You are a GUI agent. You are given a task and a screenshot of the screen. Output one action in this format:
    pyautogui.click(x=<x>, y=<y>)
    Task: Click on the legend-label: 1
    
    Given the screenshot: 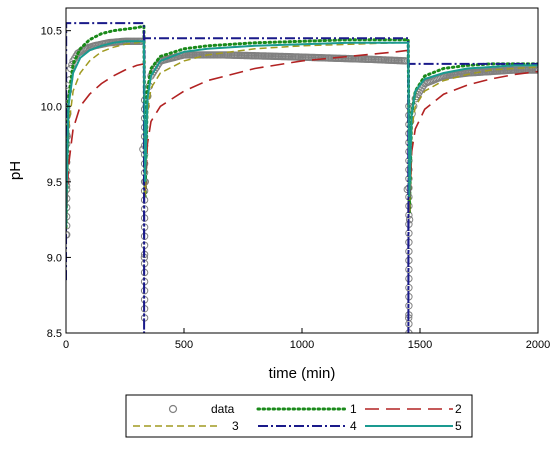 What is the action you would take?
    pyautogui.click(x=353, y=409)
    